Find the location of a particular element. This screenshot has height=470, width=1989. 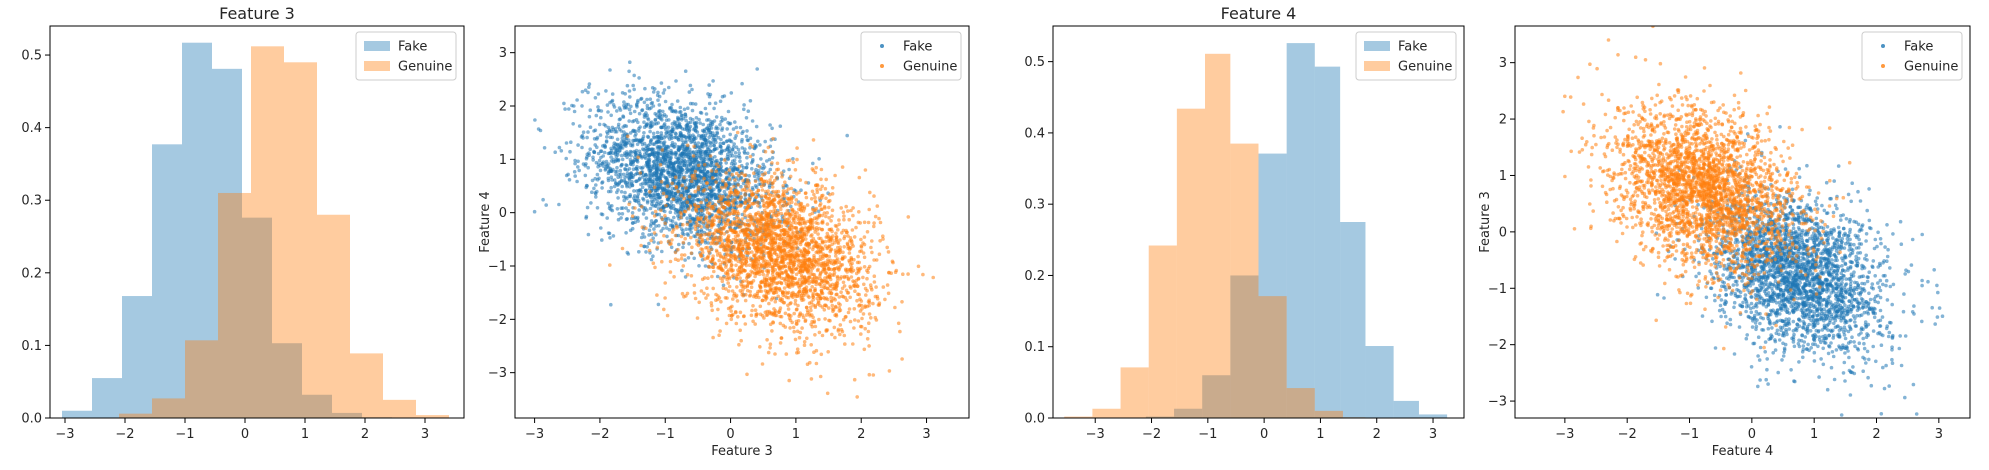

y-tick-label: 0.4 is located at coordinates (31, 128).